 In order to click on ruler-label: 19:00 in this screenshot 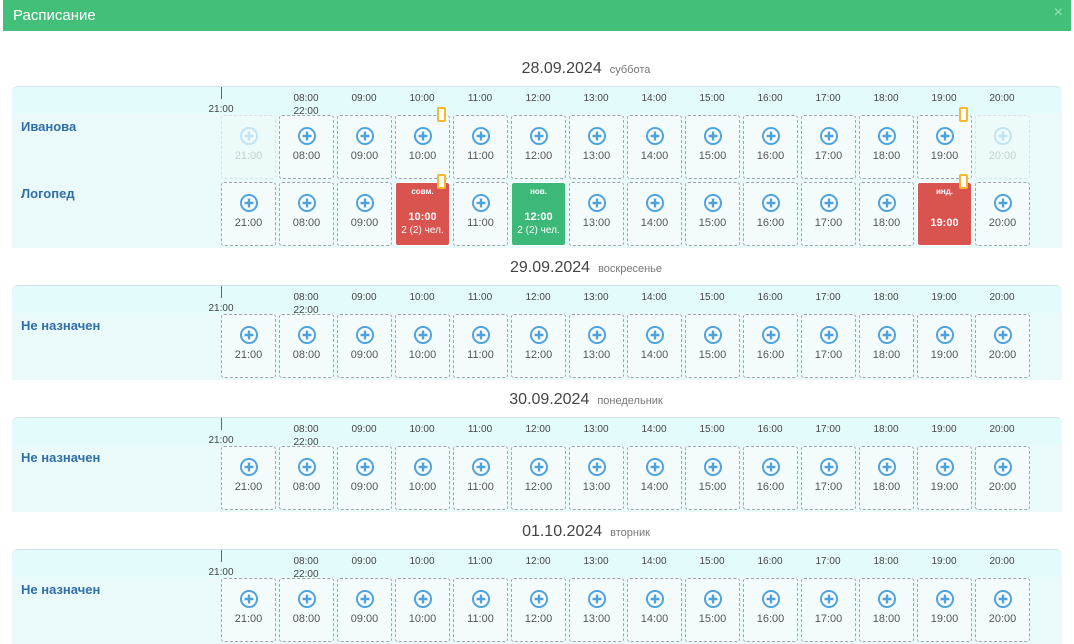, I will do `click(944, 98)`.